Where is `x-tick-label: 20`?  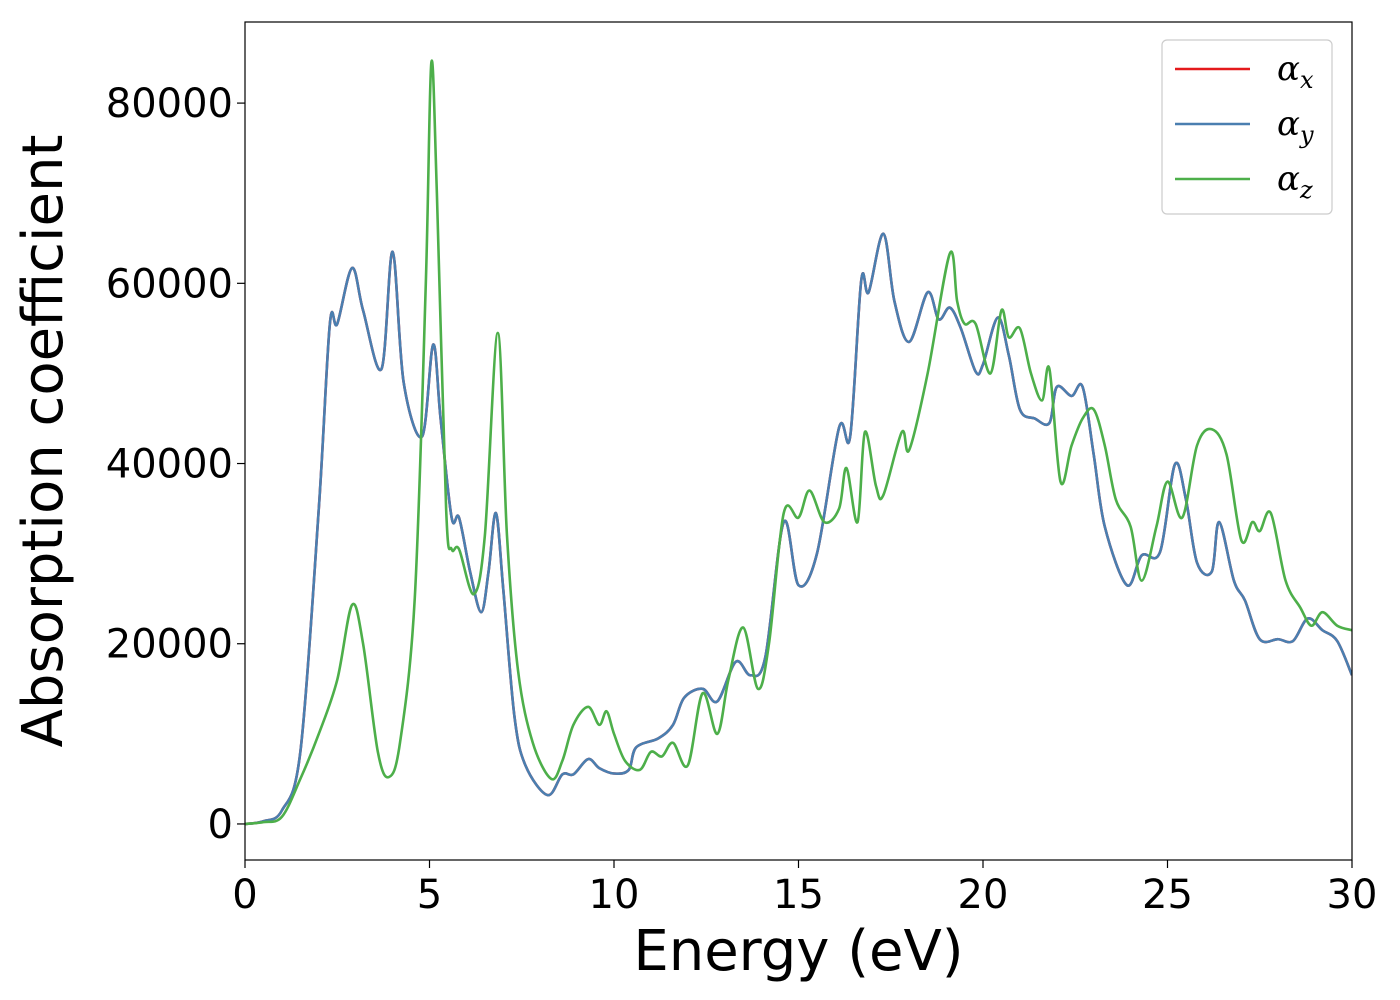
x-tick-label: 20 is located at coordinates (983, 895).